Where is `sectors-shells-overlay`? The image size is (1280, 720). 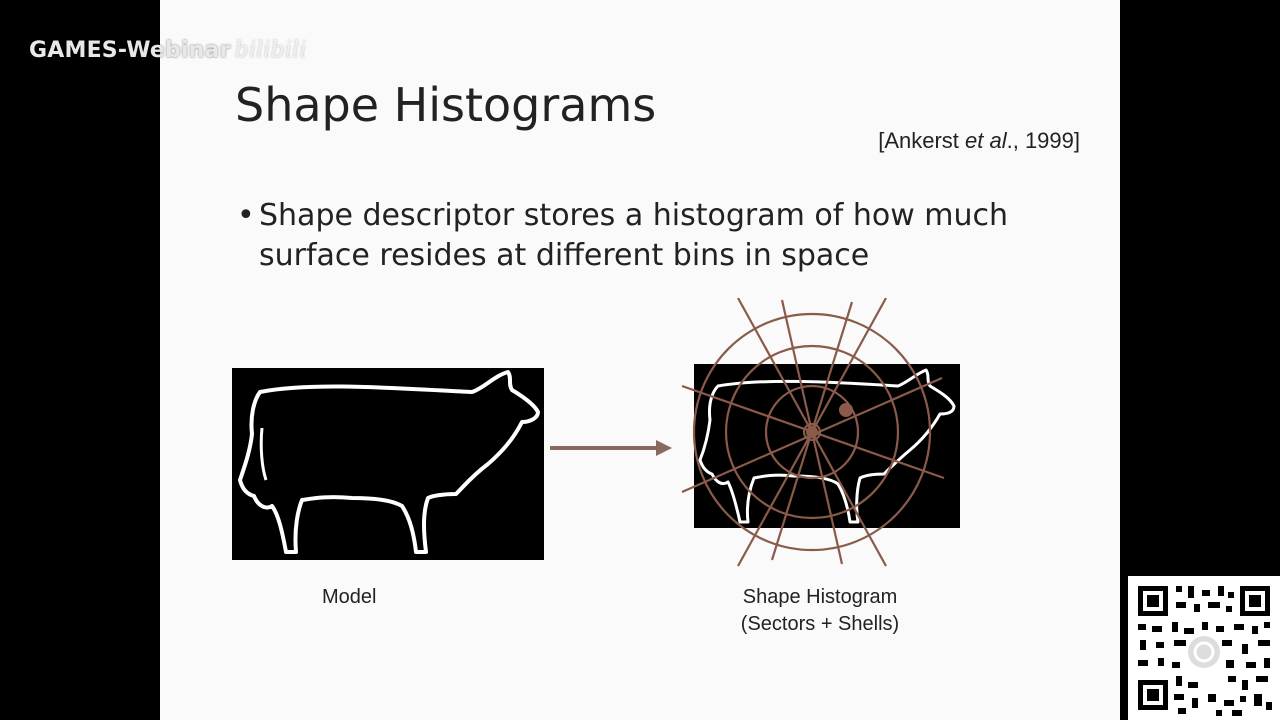 sectors-shells-overlay is located at coordinates (813, 432).